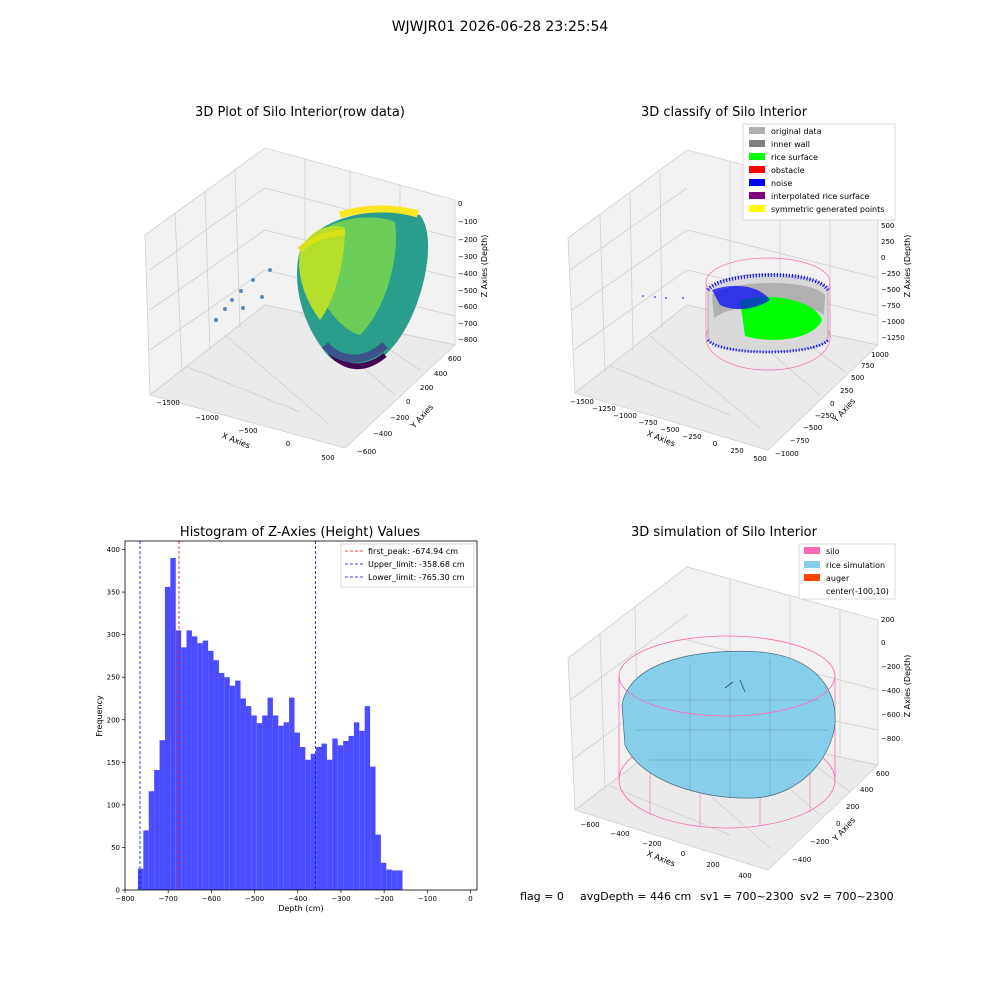 The image size is (1000, 1000). Describe the element at coordinates (467, 257) in the screenshot. I see `z-tick-label: −300` at that location.